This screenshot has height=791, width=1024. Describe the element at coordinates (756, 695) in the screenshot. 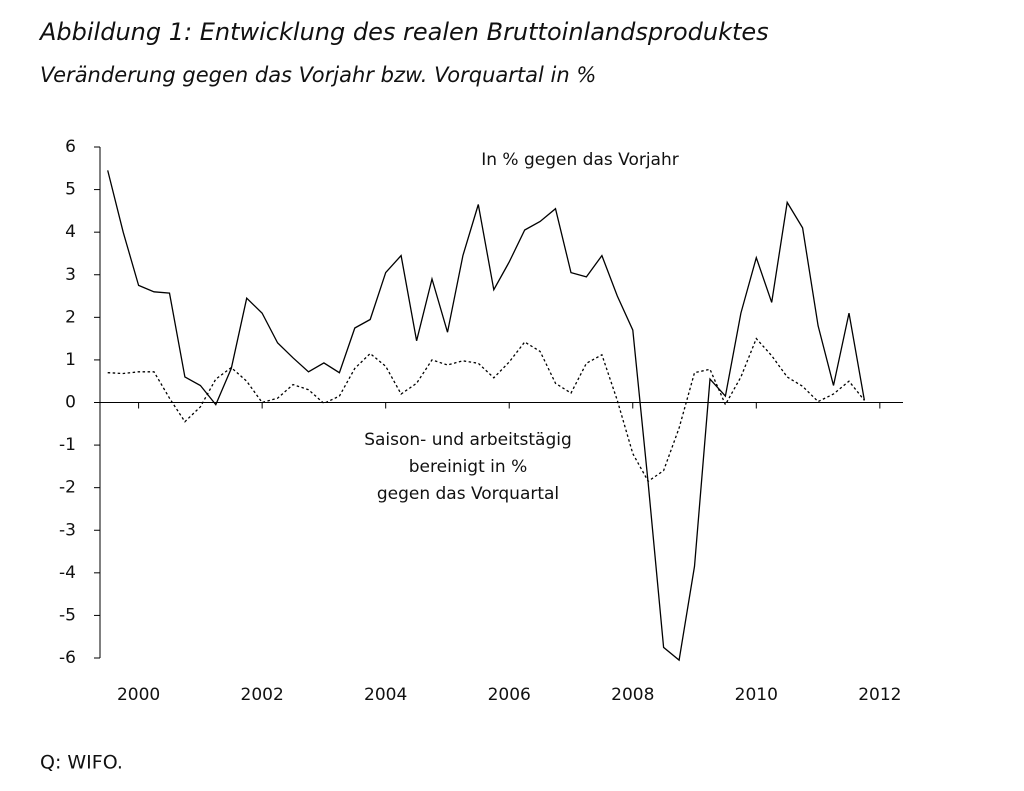

I see `x-tick-label: 2010` at that location.